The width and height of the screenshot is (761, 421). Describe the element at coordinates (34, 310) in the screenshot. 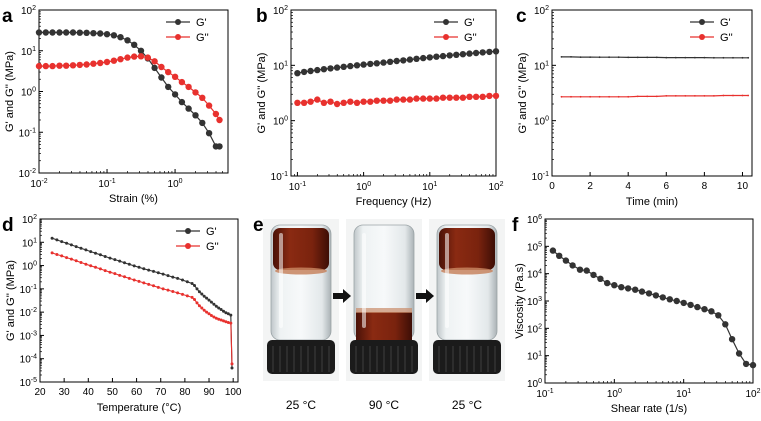

I see `y-tick-label-exp: -2` at that location.